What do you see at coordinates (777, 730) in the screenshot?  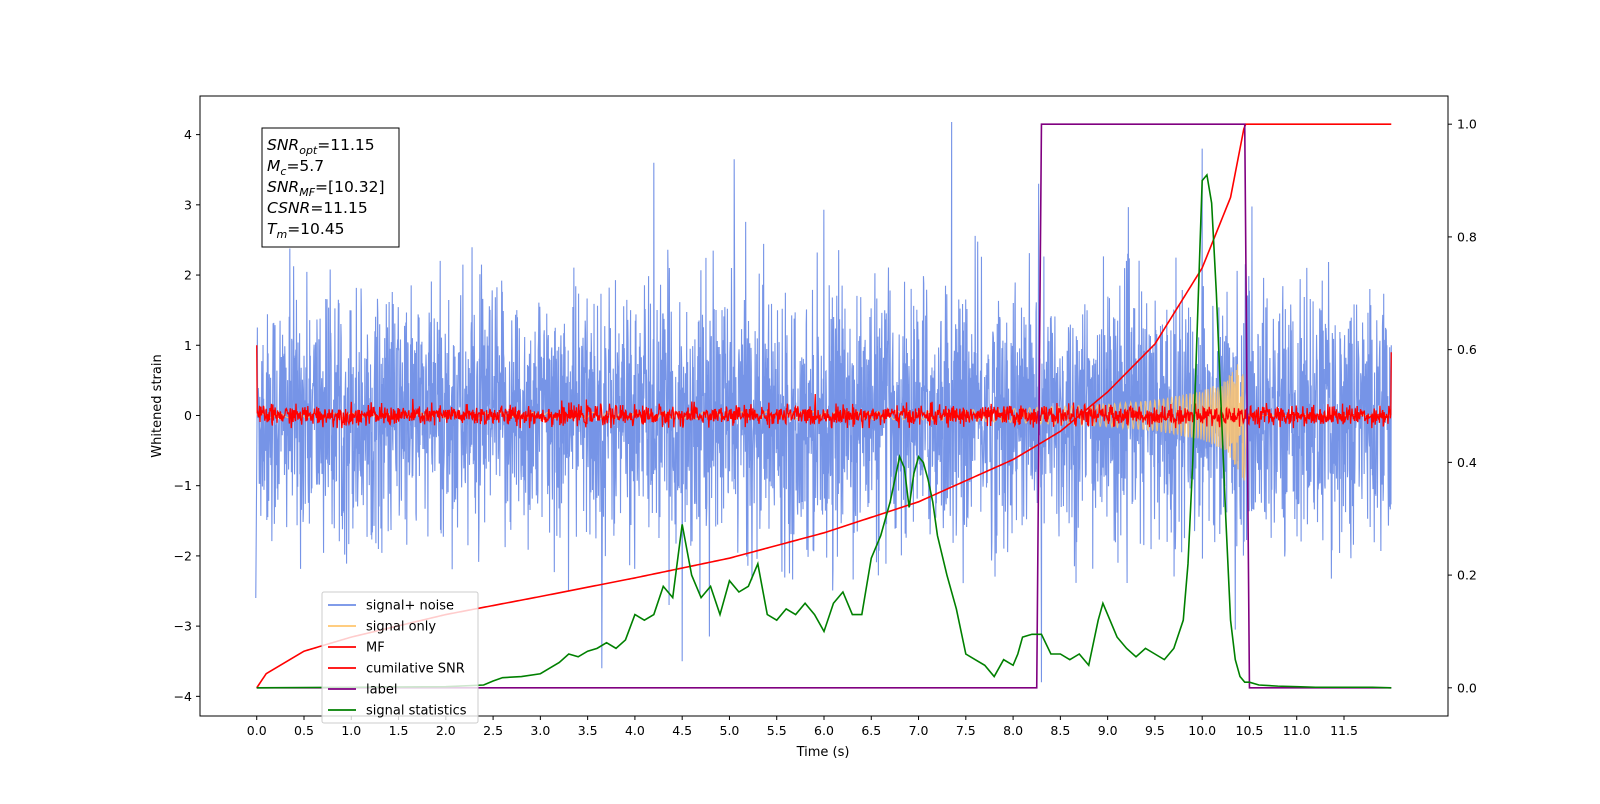 I see `x-tick-label: 5.5` at bounding box center [777, 730].